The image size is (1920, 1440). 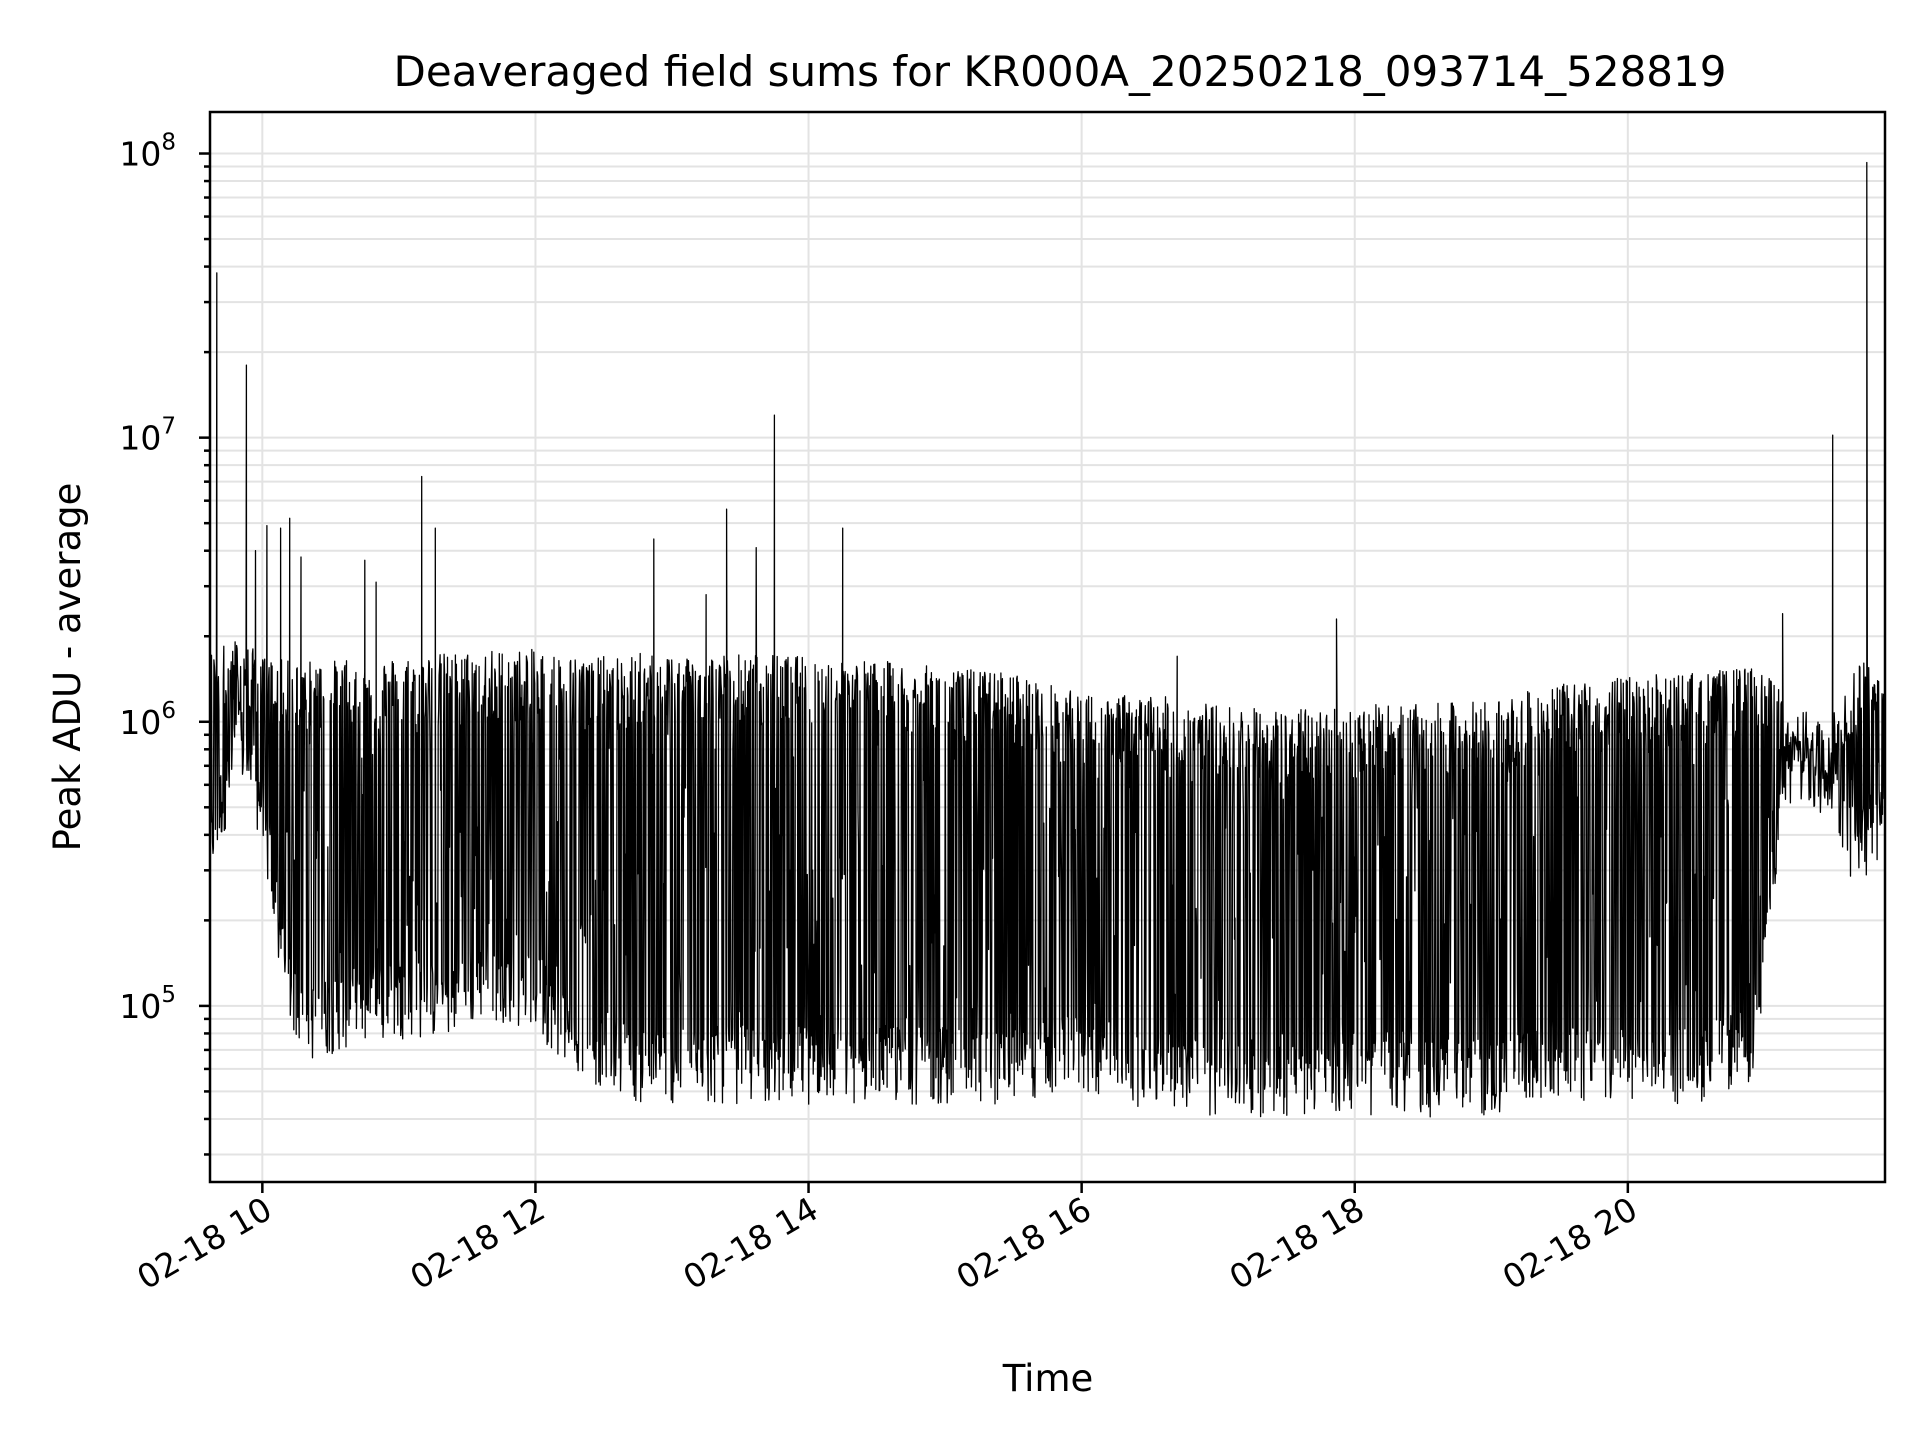 What do you see at coordinates (147, 152) in the screenshot?
I see `y-tick-label: 10⁸` at bounding box center [147, 152].